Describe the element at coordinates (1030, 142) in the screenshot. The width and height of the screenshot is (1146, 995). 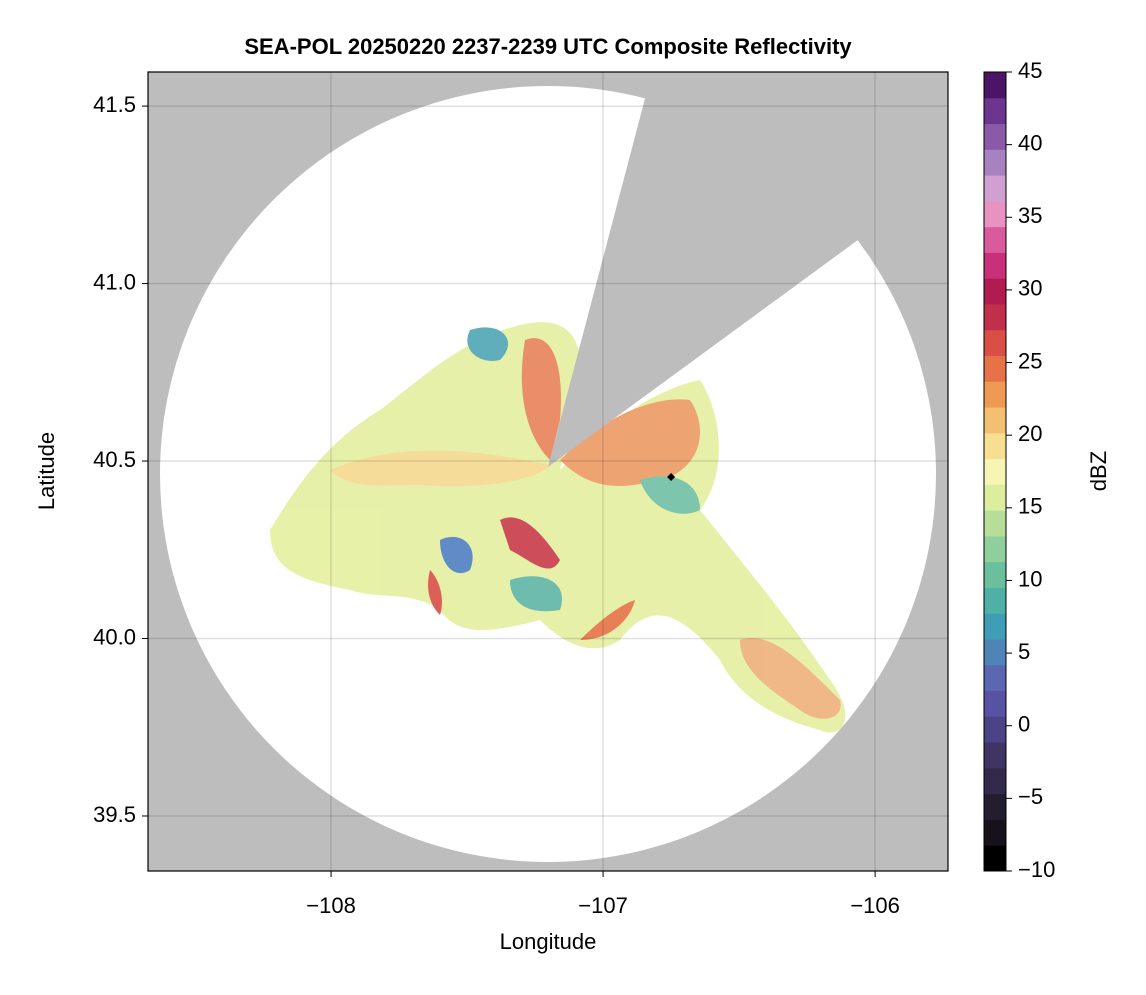
I see `colorbar-tick-label: 40` at that location.